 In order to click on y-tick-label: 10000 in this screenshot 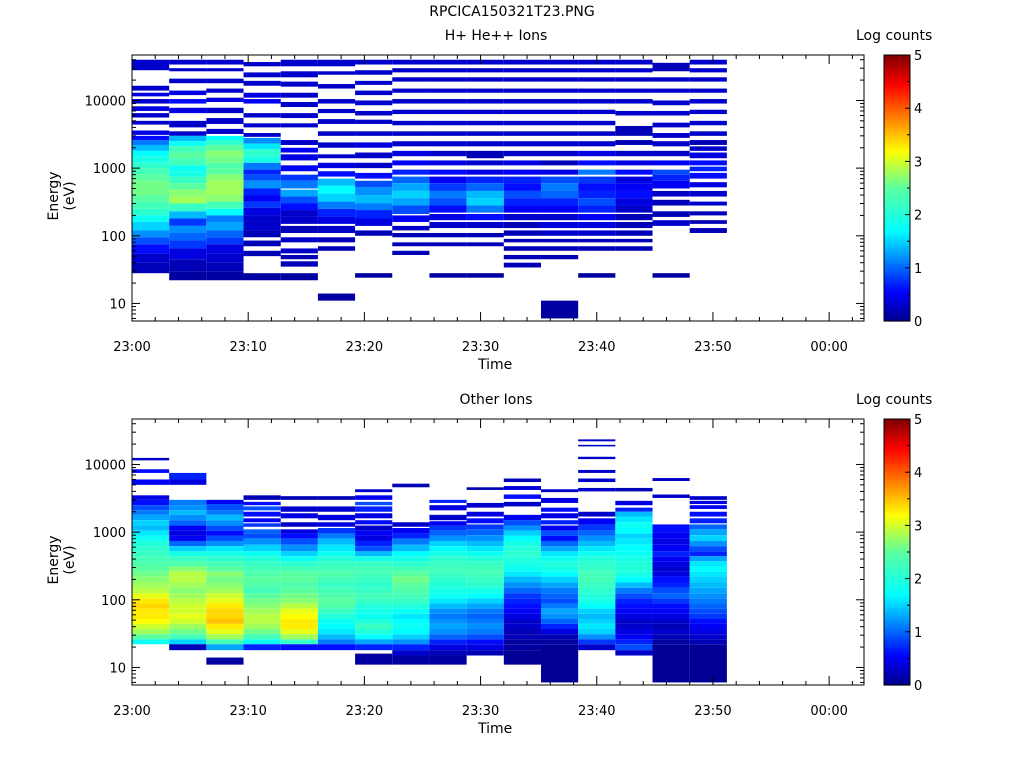, I will do `click(105, 101)`.